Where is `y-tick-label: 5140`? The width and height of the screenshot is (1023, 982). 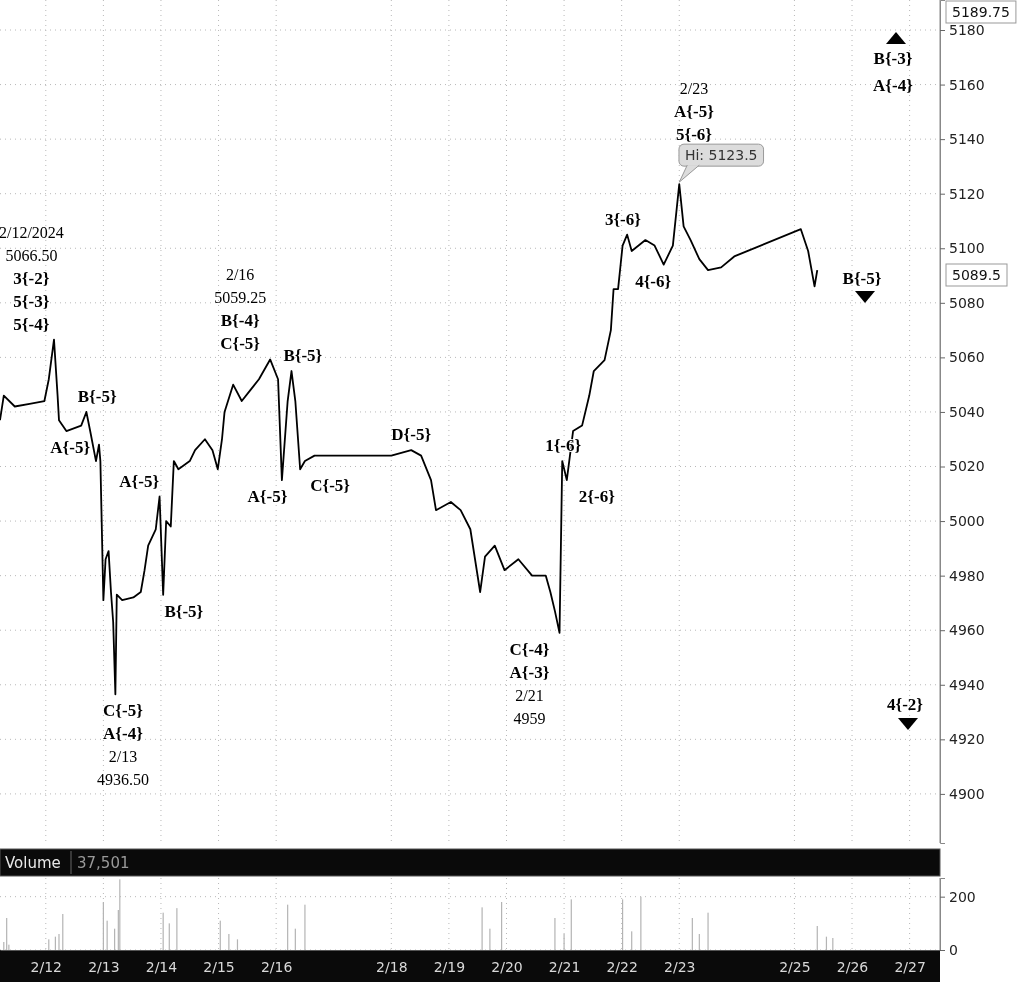
y-tick-label: 5140 is located at coordinates (967, 139).